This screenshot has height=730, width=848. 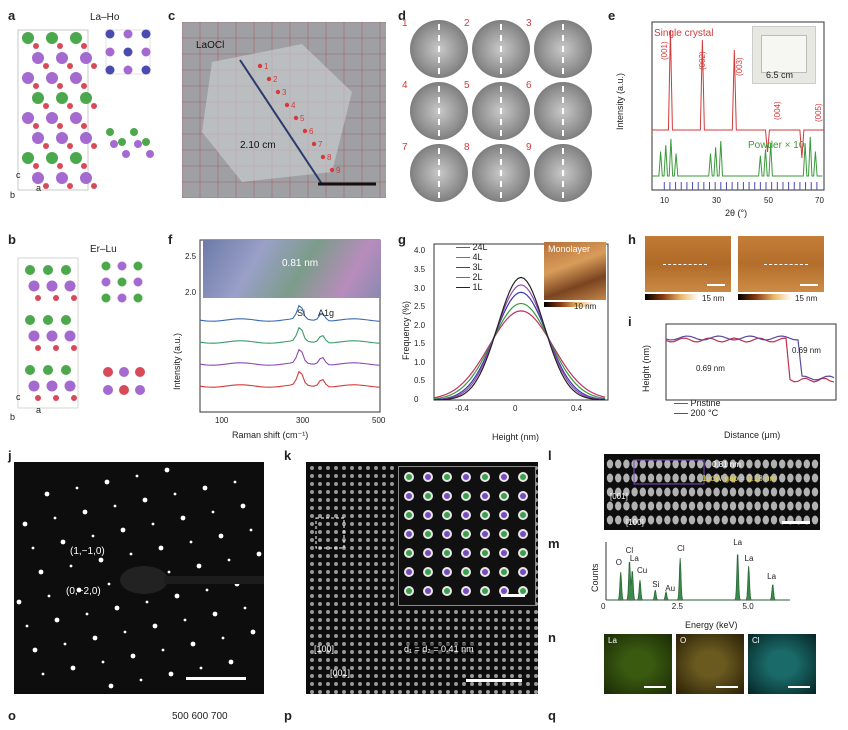 What do you see at coordinates (420, 344) in the screenshot?
I see `panel-g-ytick: 1.5` at bounding box center [420, 344].